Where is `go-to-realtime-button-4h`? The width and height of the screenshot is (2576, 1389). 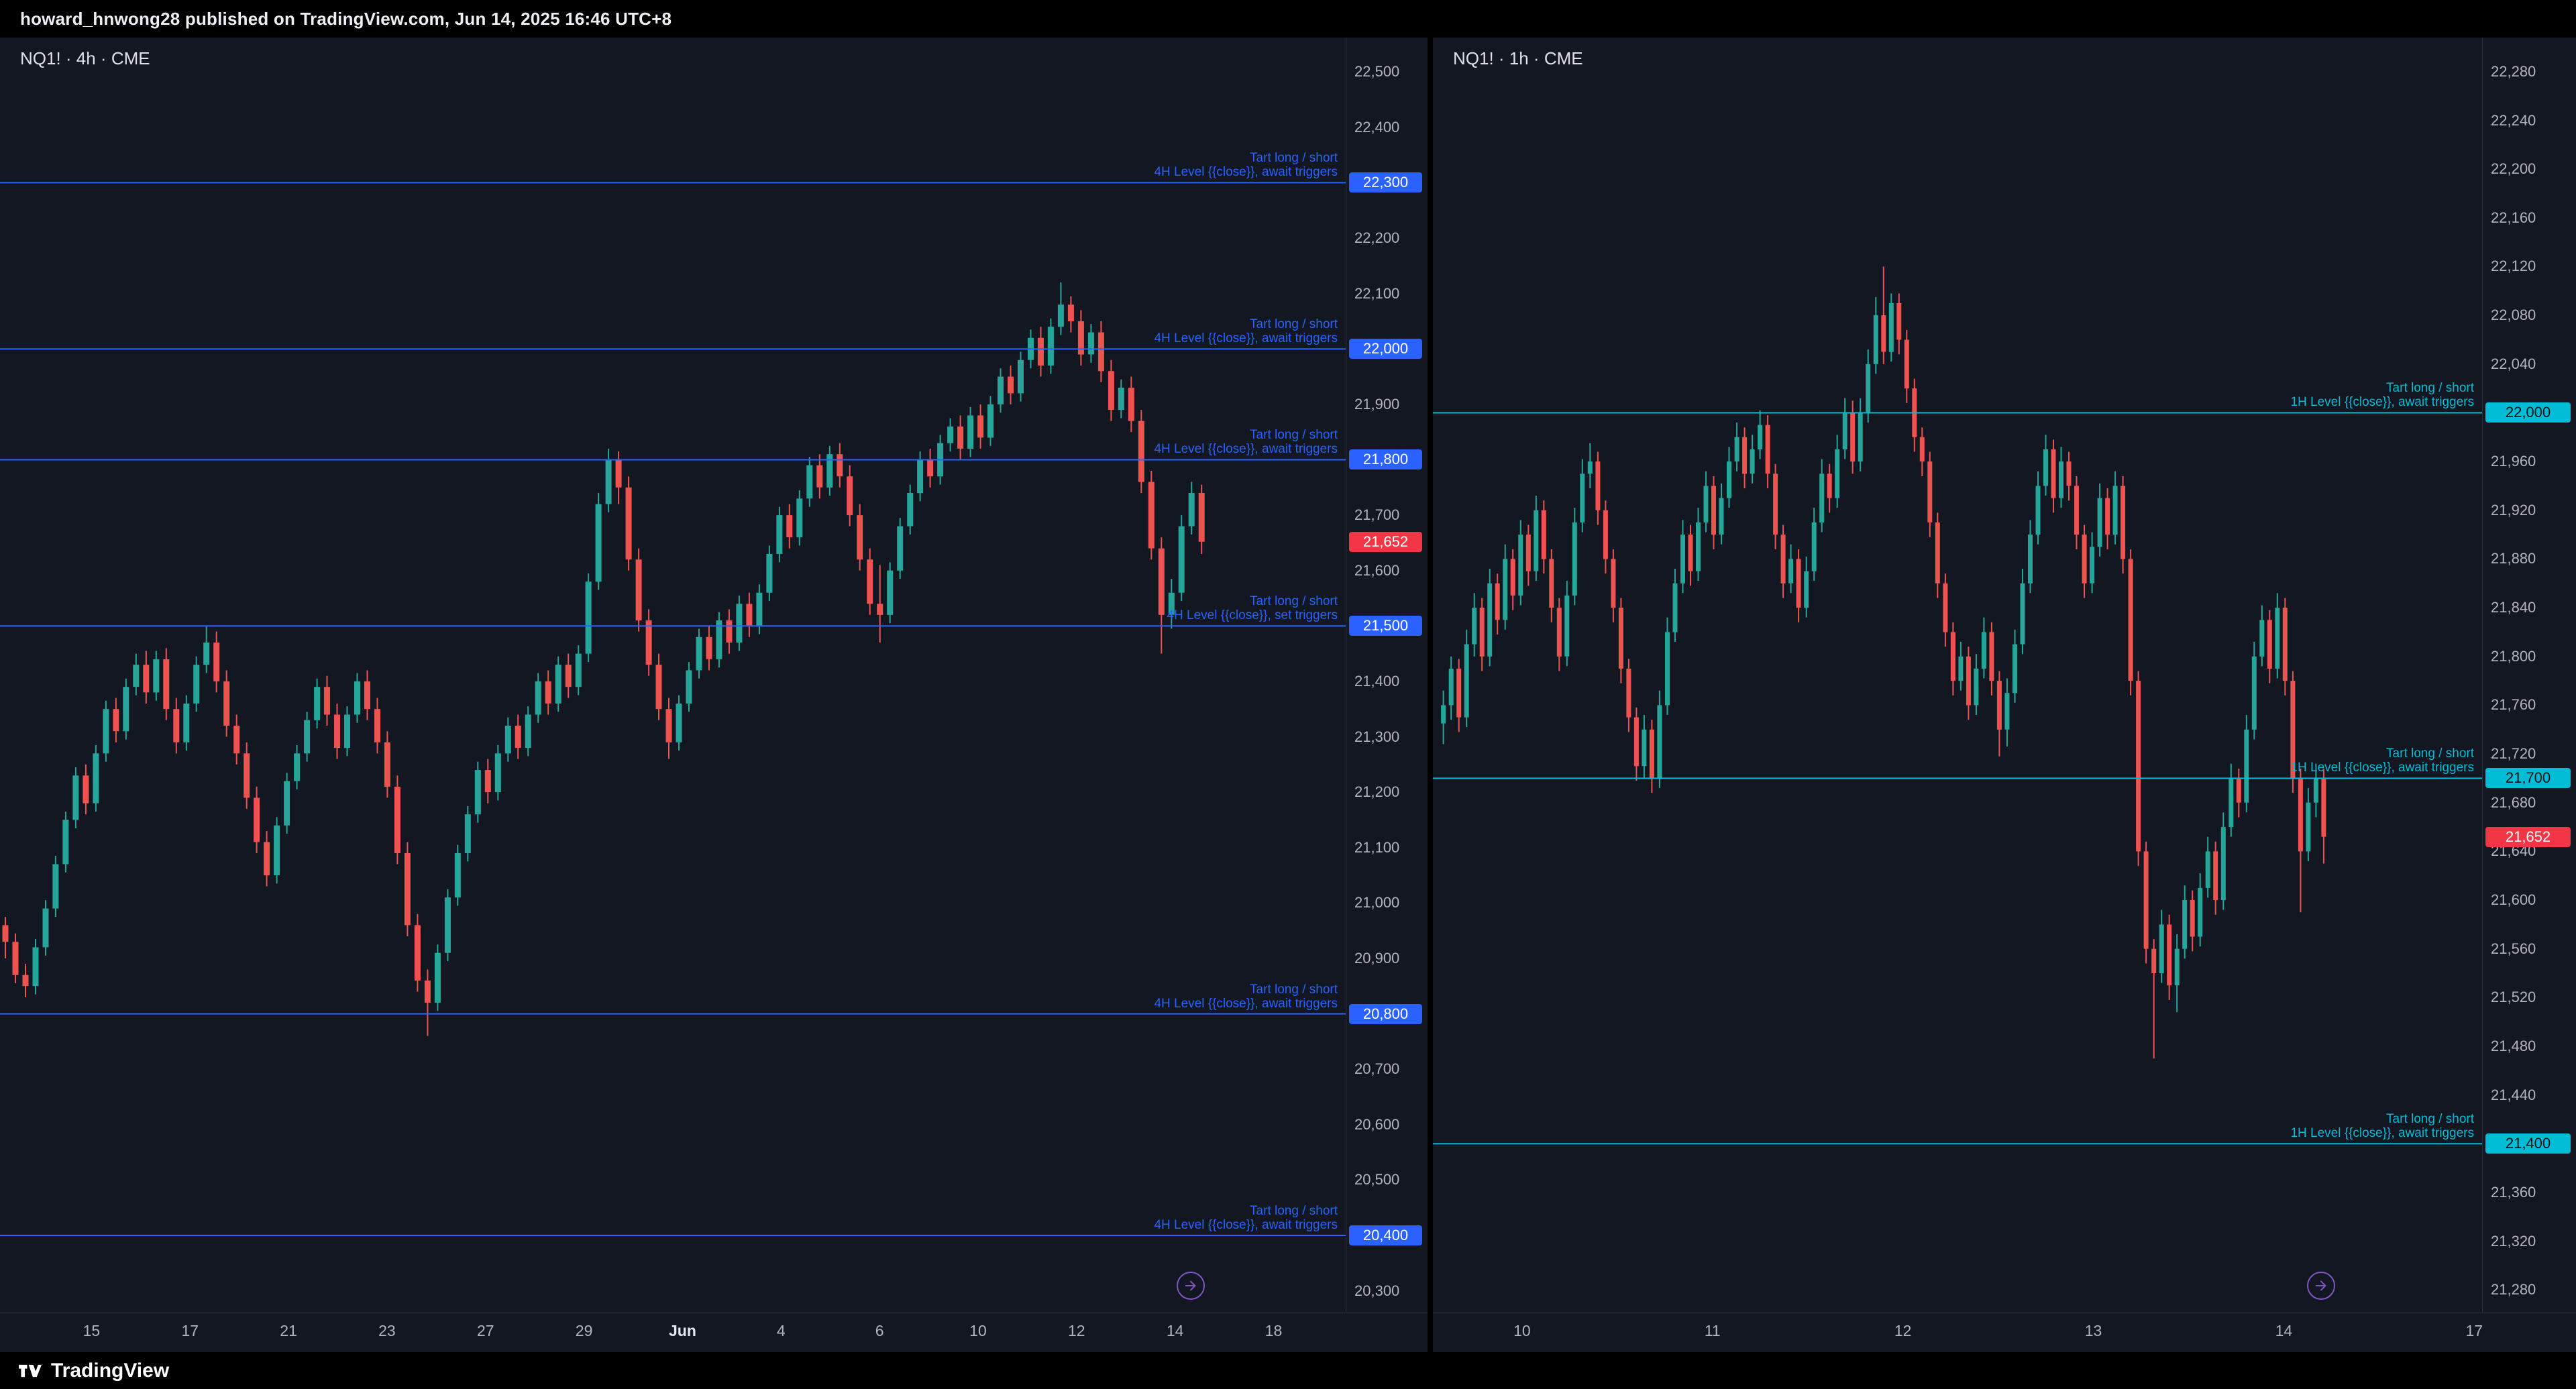
go-to-realtime-button-4h is located at coordinates (1191, 1286).